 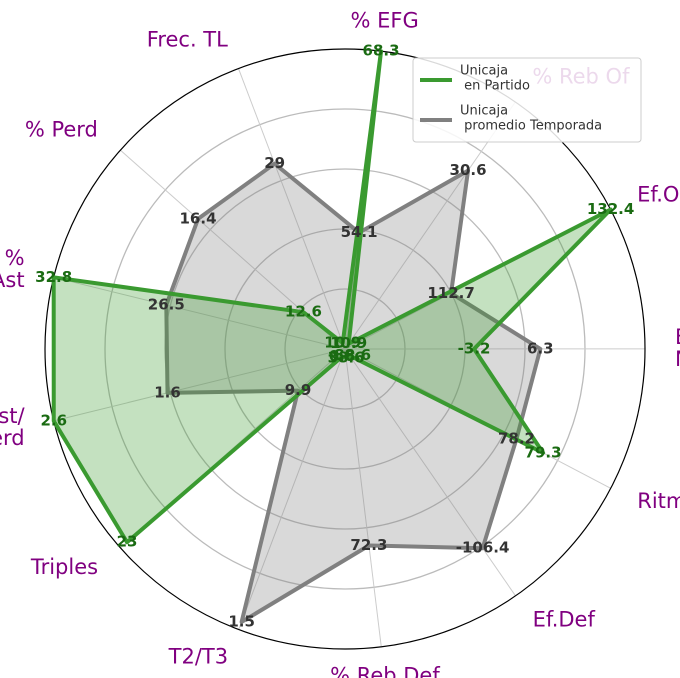 I want to click on axis-label: % Reb Def, so click(x=385, y=671).